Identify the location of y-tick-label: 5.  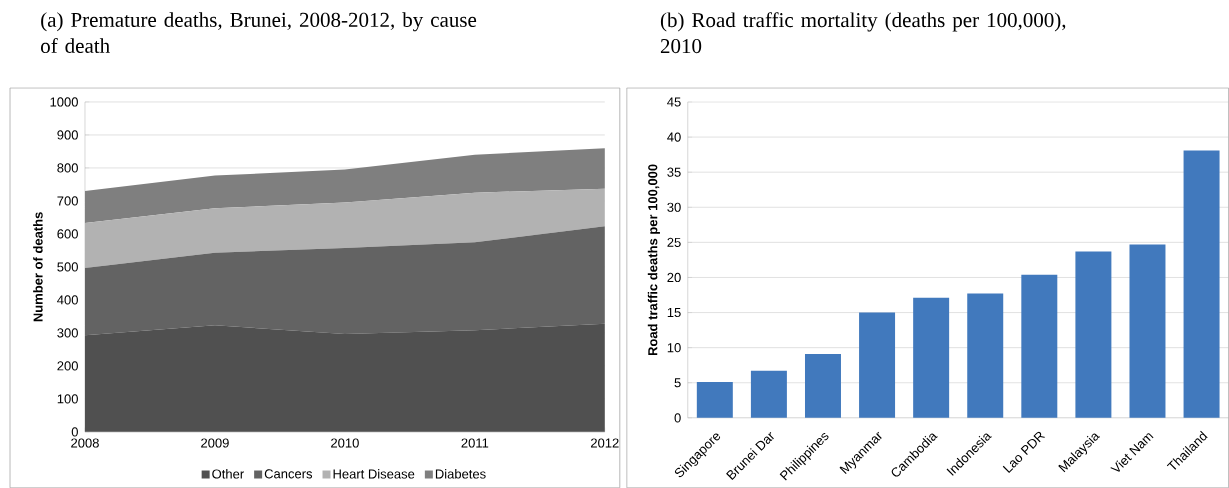
(677, 383).